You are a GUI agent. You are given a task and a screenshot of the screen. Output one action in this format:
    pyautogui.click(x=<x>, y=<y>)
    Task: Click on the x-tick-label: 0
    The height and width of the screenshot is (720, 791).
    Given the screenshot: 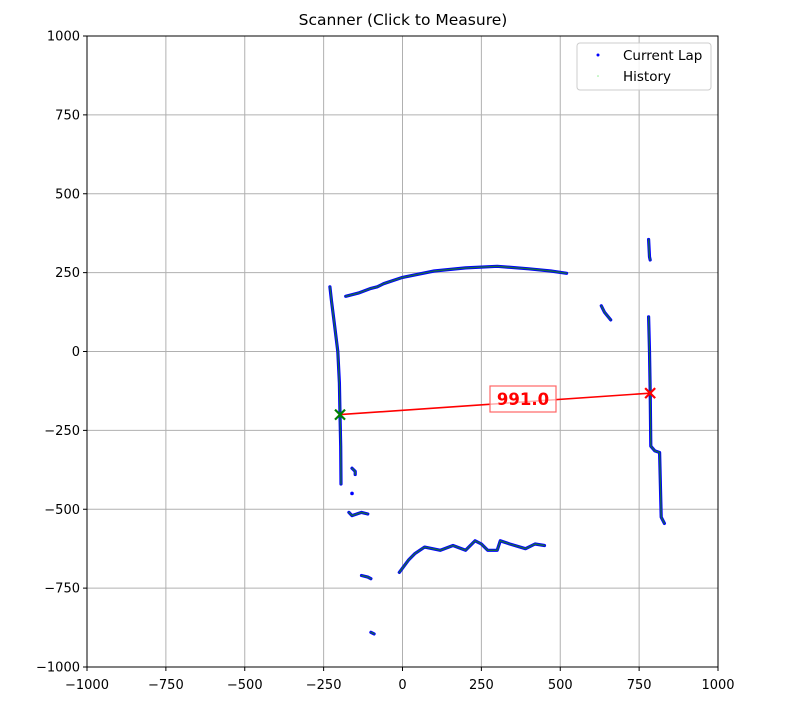 What is the action you would take?
    pyautogui.click(x=402, y=685)
    